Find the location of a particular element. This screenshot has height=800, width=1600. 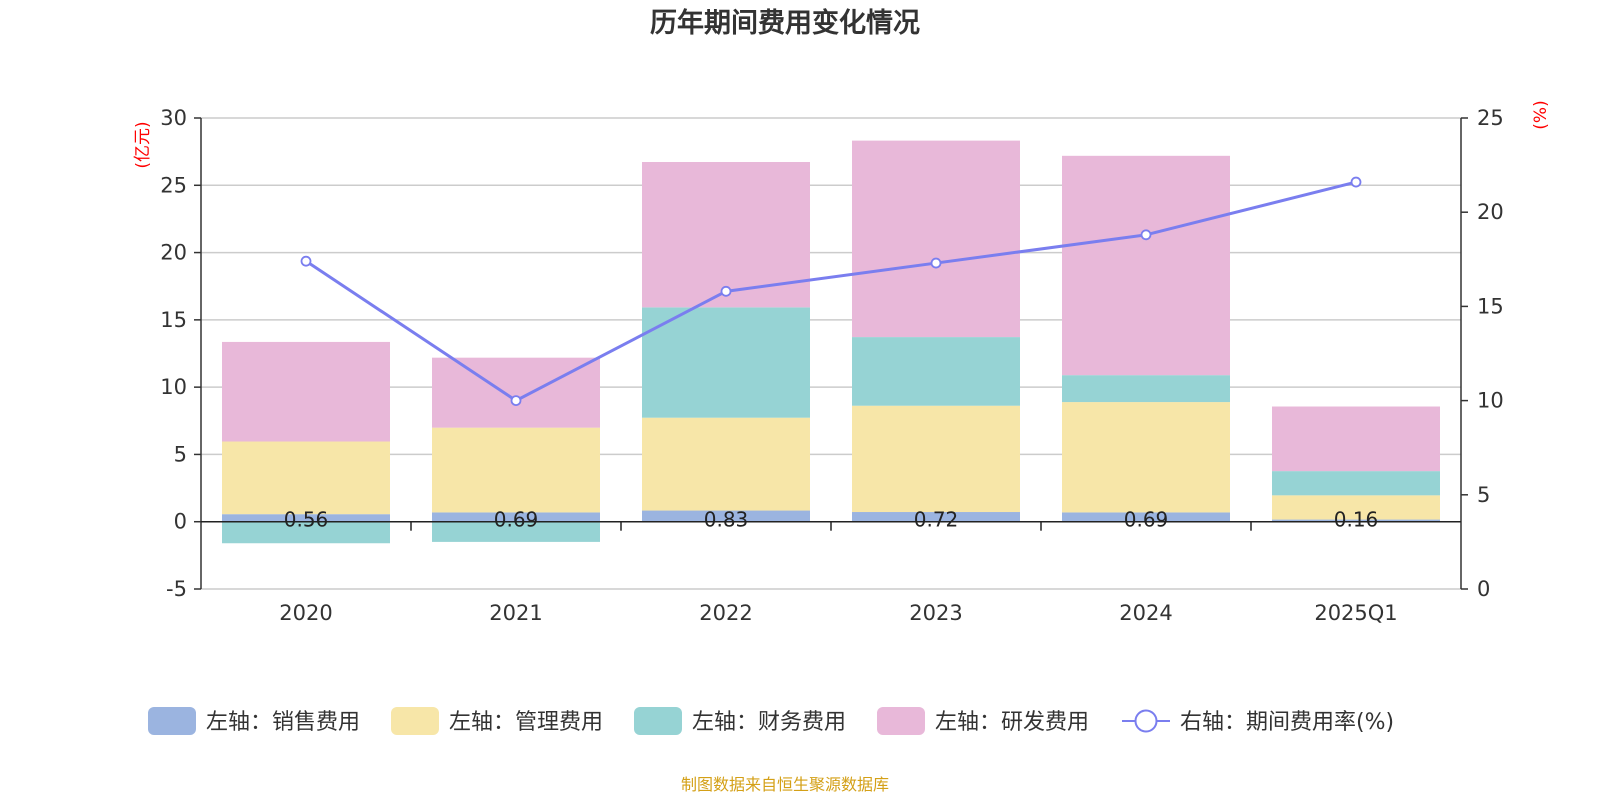

legend-label: 左轴：财务费用 is located at coordinates (769, 722).